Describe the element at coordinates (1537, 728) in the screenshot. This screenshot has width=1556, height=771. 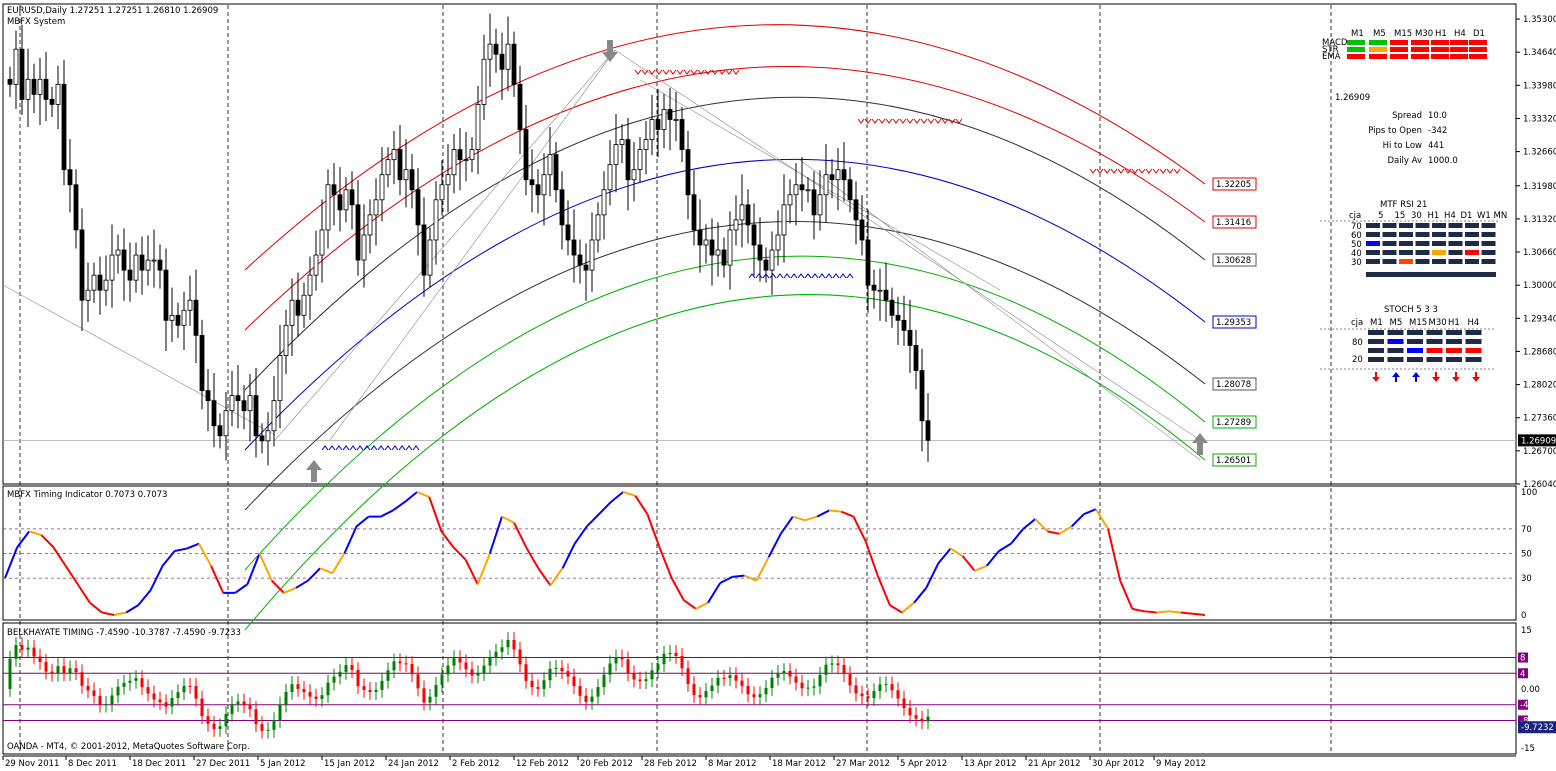
I see `belk-current-label: -9.7232` at that location.